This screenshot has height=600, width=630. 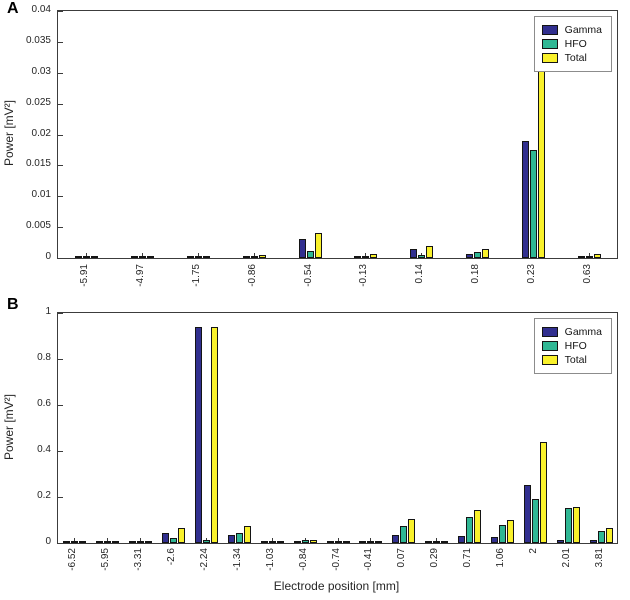 I want to click on x-tick-label: -0.54, so click(x=308, y=275).